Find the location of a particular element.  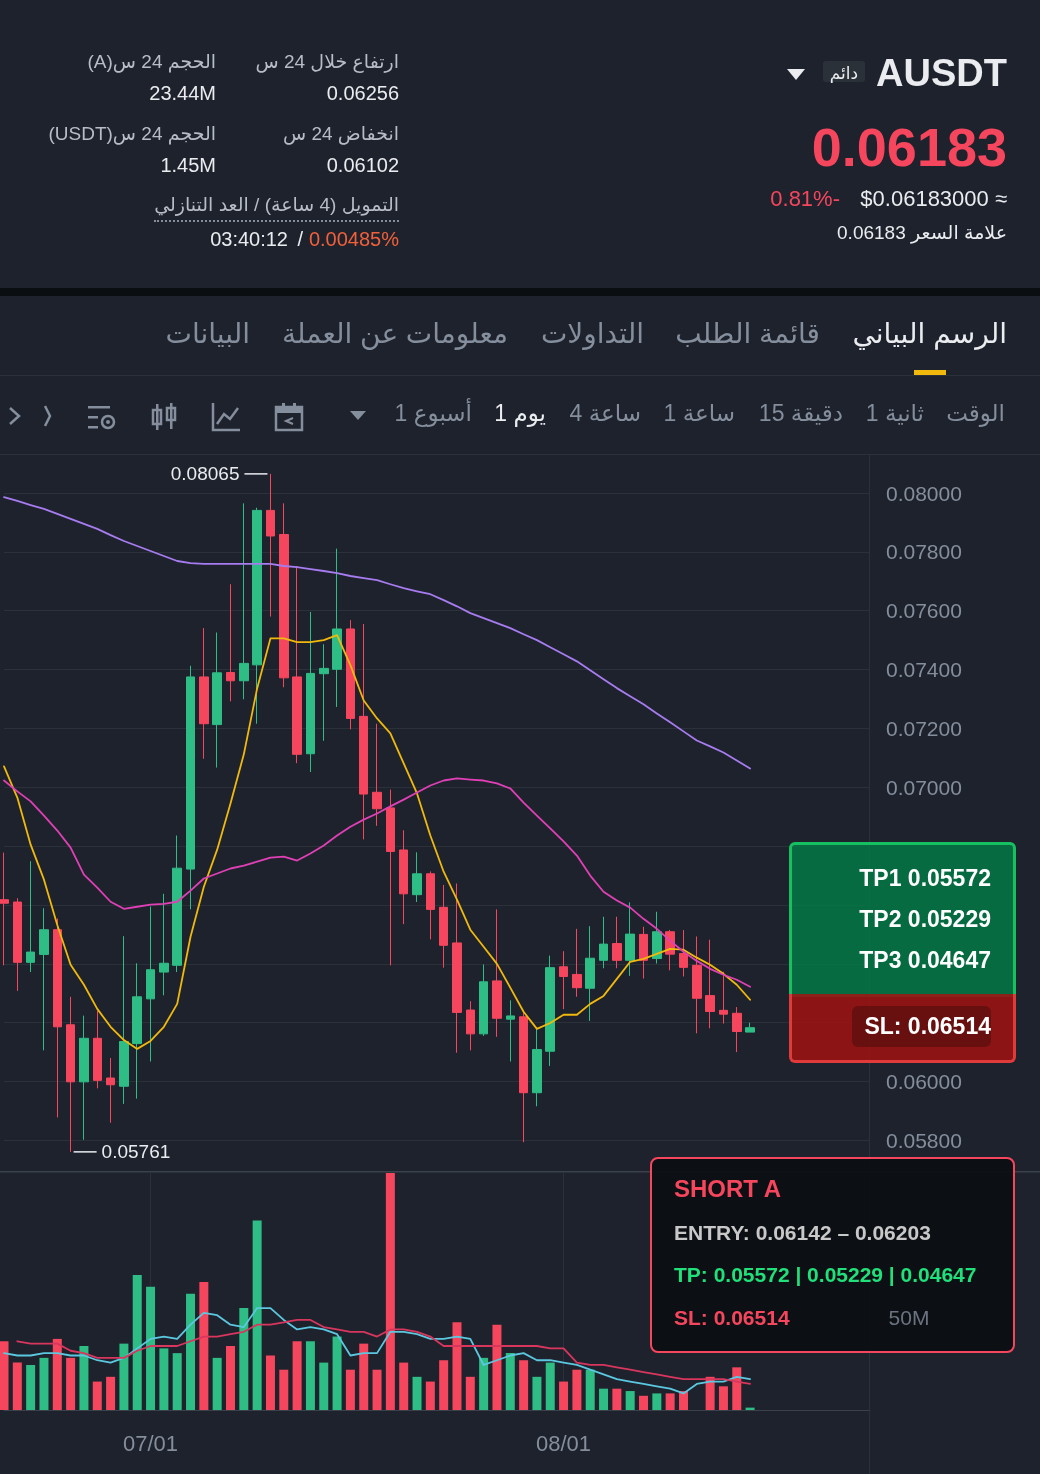

text: الرسم البياني is located at coordinates (929, 333).